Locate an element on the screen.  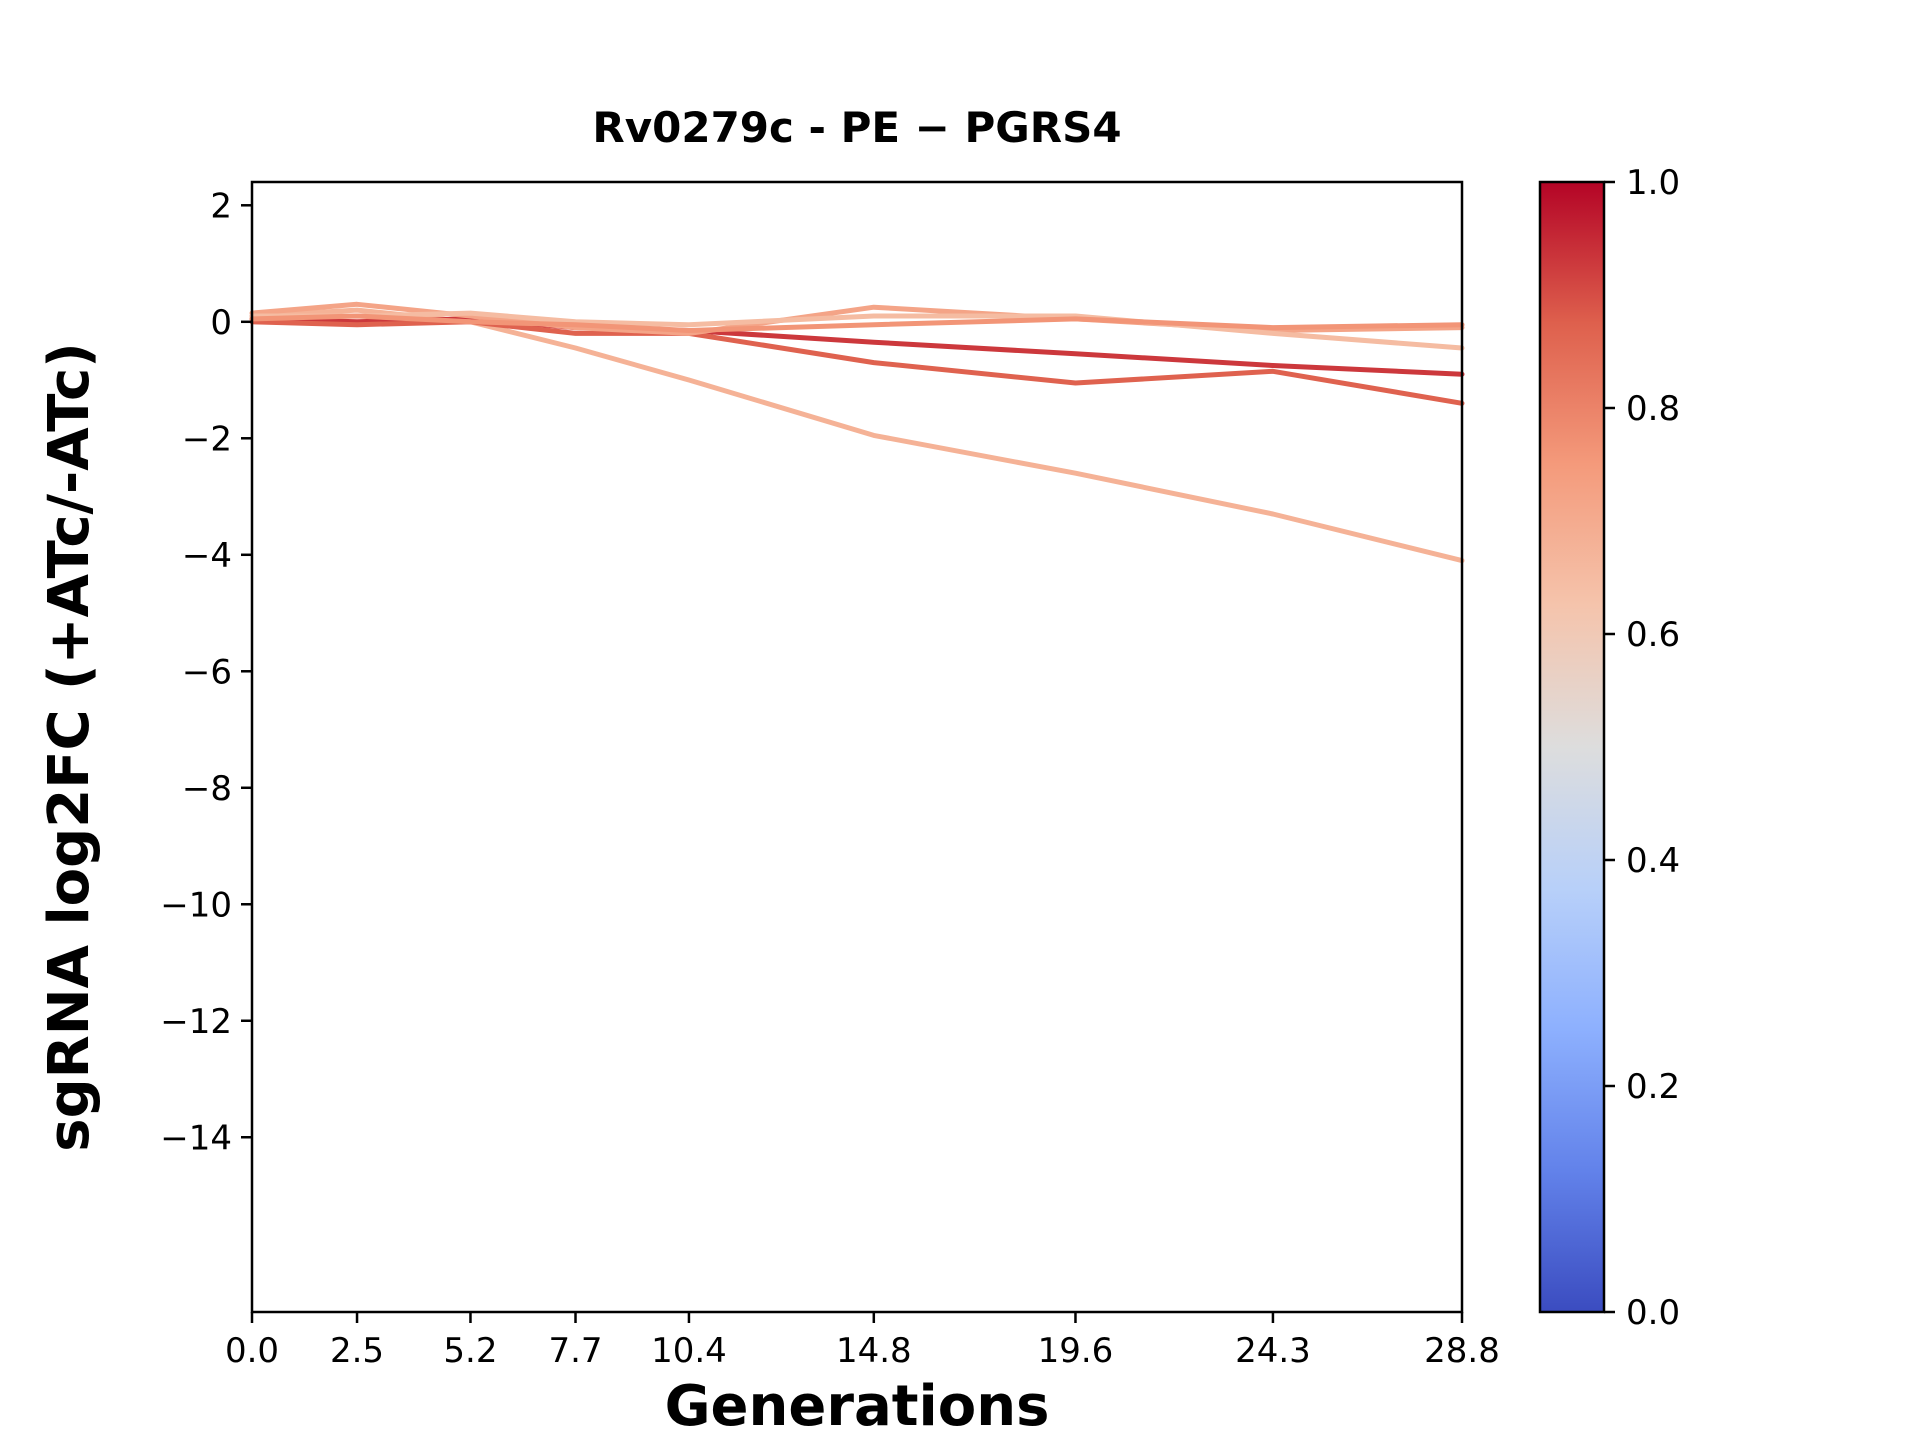
y-tick-label: 2 is located at coordinates (221, 206).